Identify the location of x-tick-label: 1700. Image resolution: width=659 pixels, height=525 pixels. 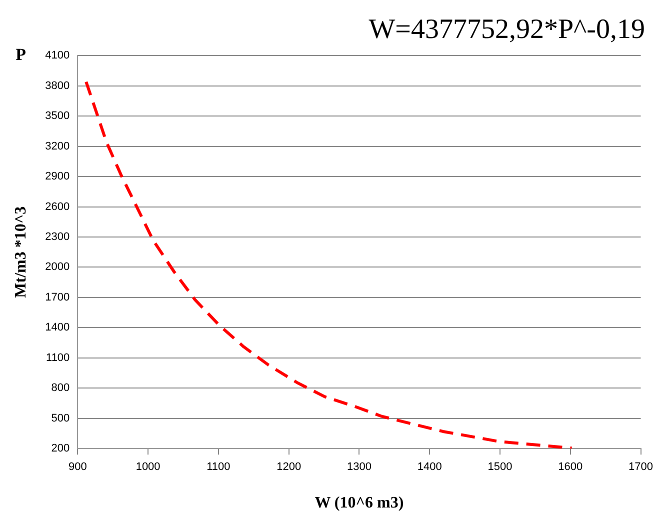
(641, 467).